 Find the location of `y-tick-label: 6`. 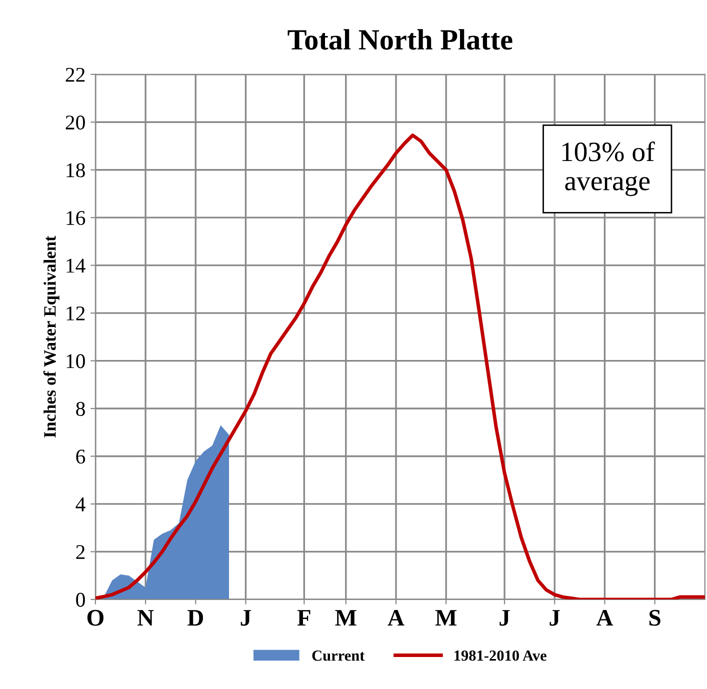

y-tick-label: 6 is located at coordinates (81, 457).